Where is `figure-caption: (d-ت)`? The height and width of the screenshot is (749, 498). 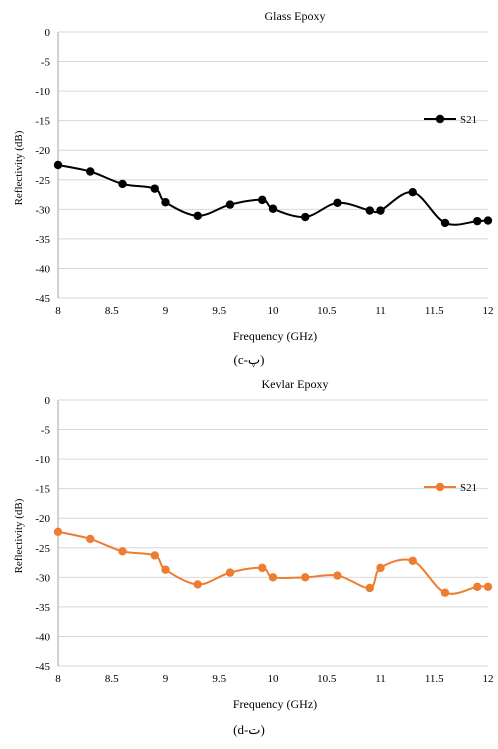
figure-caption: (d-ت) is located at coordinates (249, 729).